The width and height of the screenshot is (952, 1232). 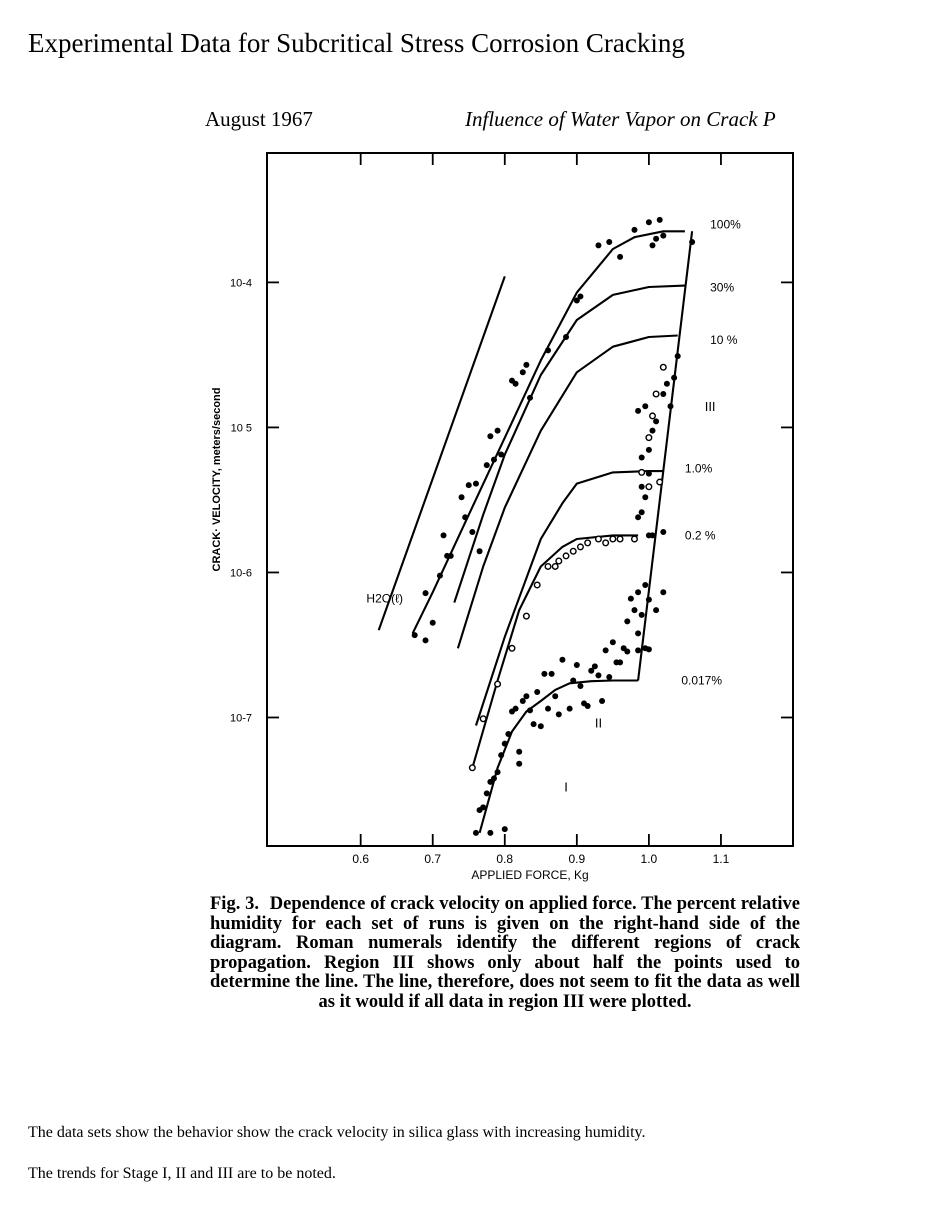 What do you see at coordinates (725, 225) in the screenshot?
I see `series-label: 100%` at bounding box center [725, 225].